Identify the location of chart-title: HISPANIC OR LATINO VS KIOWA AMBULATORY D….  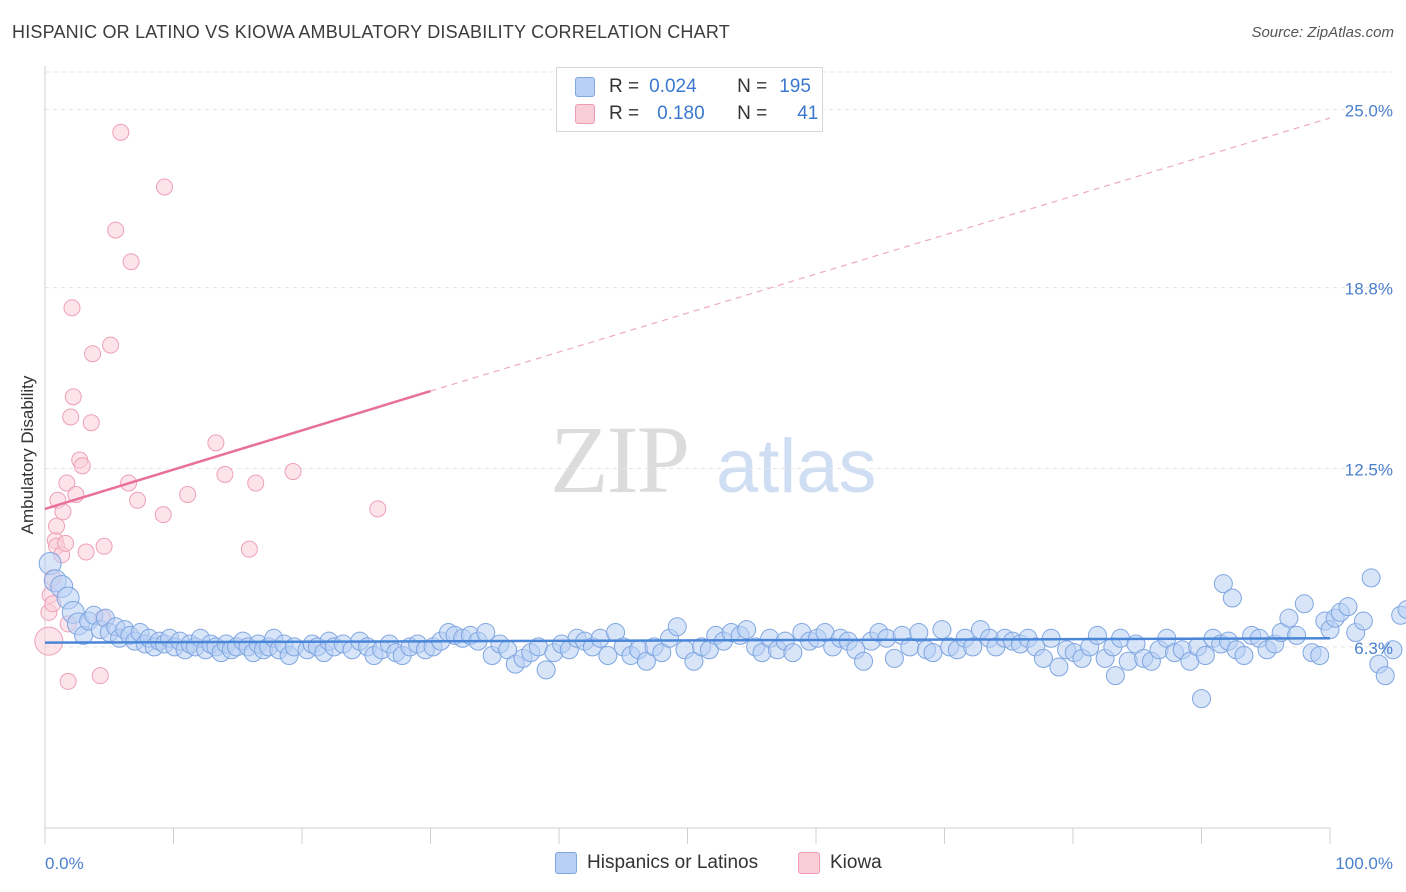
(371, 32).